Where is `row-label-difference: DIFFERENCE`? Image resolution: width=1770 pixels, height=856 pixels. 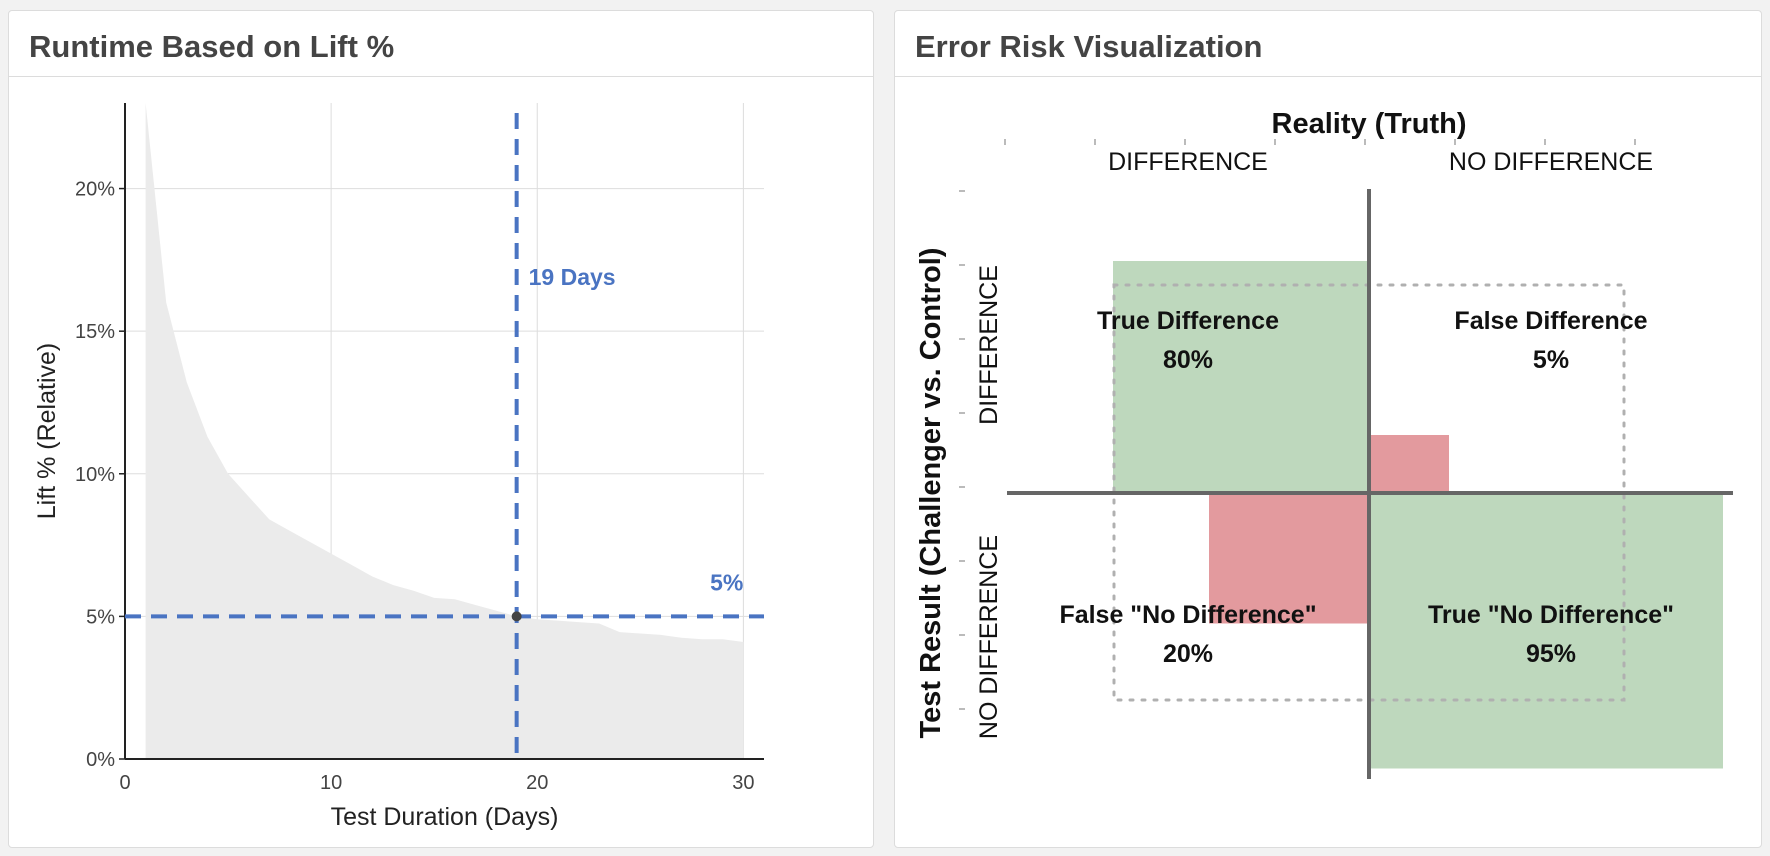
row-label-difference: DIFFERENCE is located at coordinates (989, 345).